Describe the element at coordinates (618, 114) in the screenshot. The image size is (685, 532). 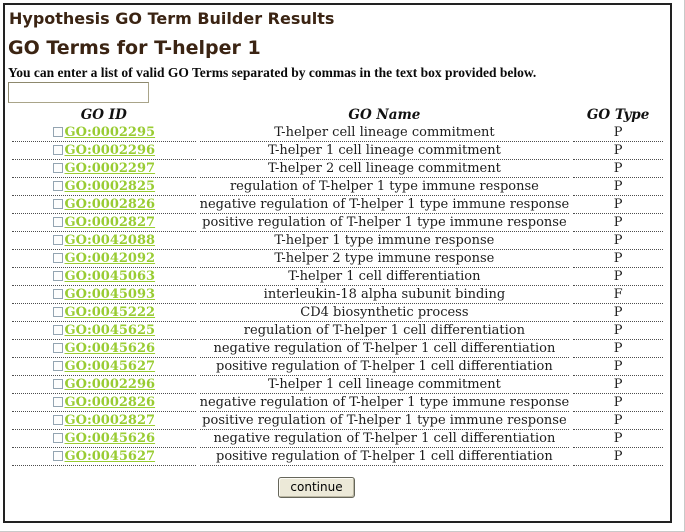
I see `column-header-go-type: GO Type` at that location.